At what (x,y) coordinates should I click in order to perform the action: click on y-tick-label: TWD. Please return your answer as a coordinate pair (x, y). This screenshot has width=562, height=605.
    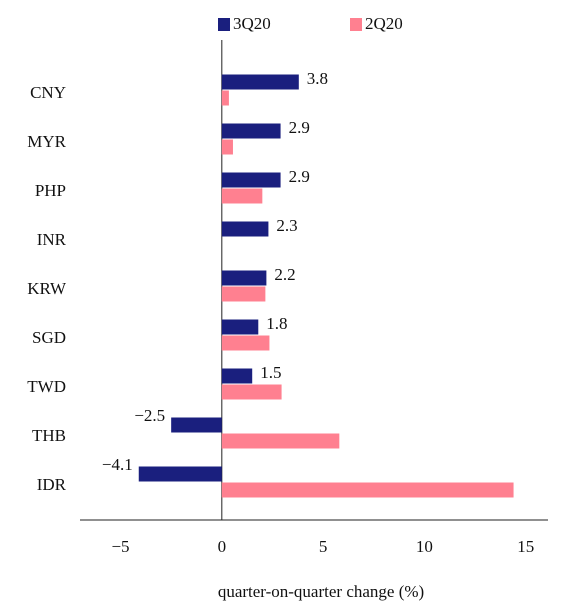
    Looking at the image, I should click on (46, 386).